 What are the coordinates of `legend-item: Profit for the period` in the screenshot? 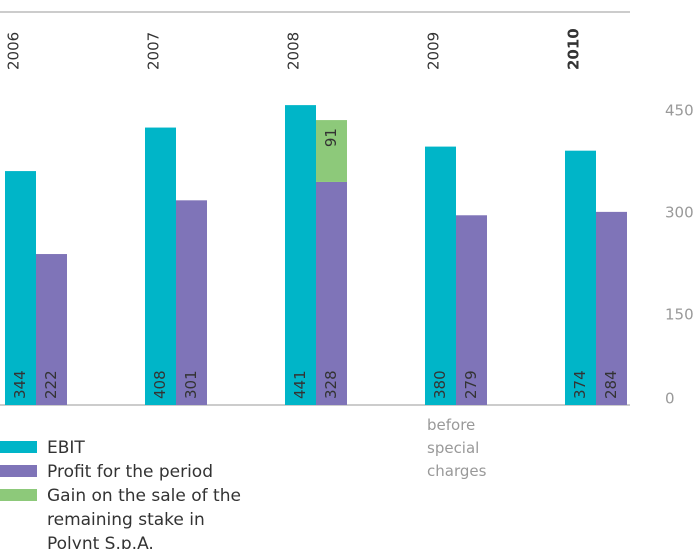 It's located at (130, 472).